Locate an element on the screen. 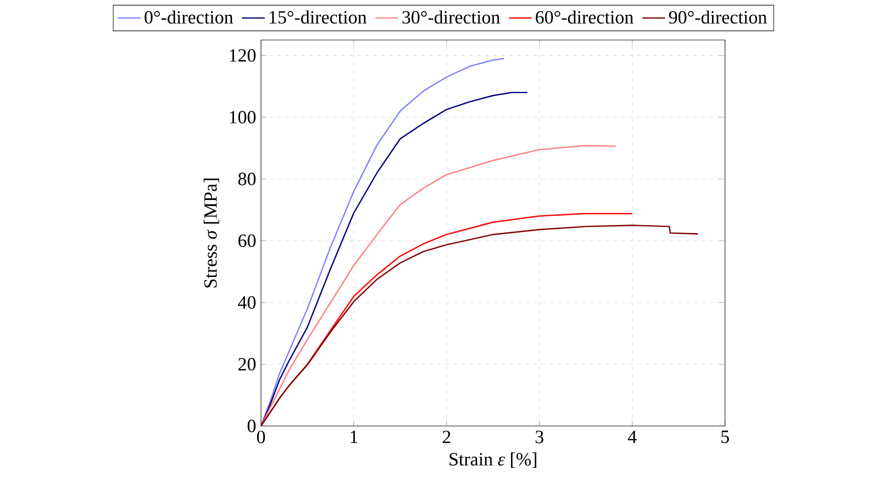  y-tick-label: 0 is located at coordinates (252, 426).